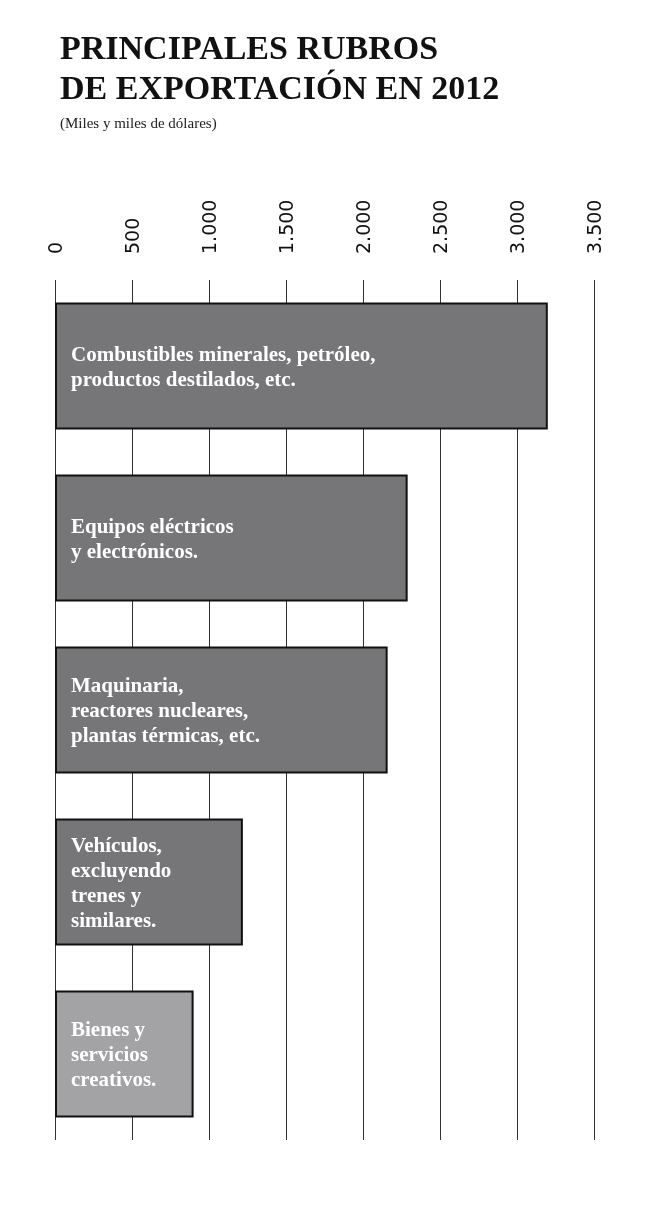 This screenshot has width=646, height=1210. What do you see at coordinates (121, 882) in the screenshot?
I see `y-tick-label: Vehículos, excluyendo trenes y similares.` at bounding box center [121, 882].